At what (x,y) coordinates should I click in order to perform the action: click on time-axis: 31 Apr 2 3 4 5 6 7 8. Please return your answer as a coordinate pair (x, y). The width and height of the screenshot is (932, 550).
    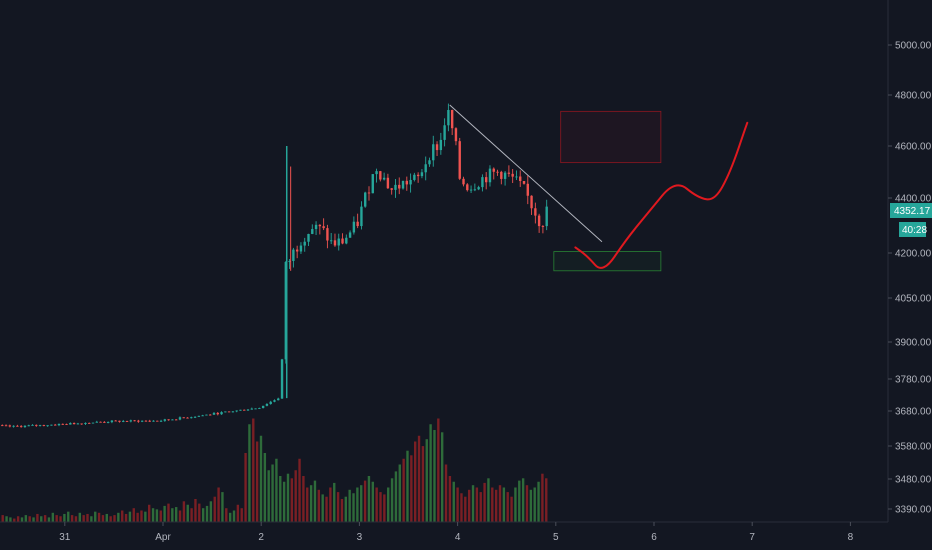
    Looking at the image, I should click on (444, 532).